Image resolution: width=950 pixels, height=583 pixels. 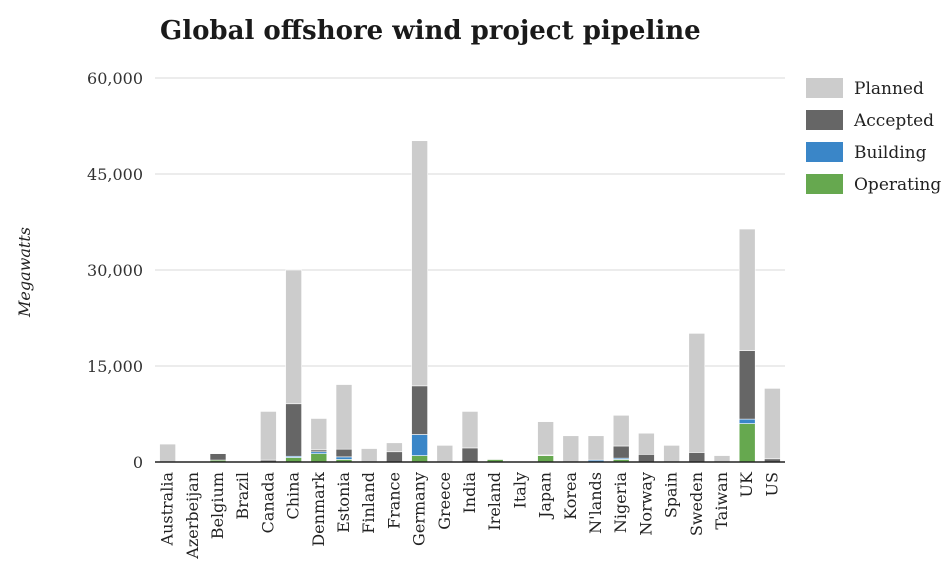 What do you see at coordinates (293, 430) in the screenshot?
I see `bar-accepted-china` at bounding box center [293, 430].